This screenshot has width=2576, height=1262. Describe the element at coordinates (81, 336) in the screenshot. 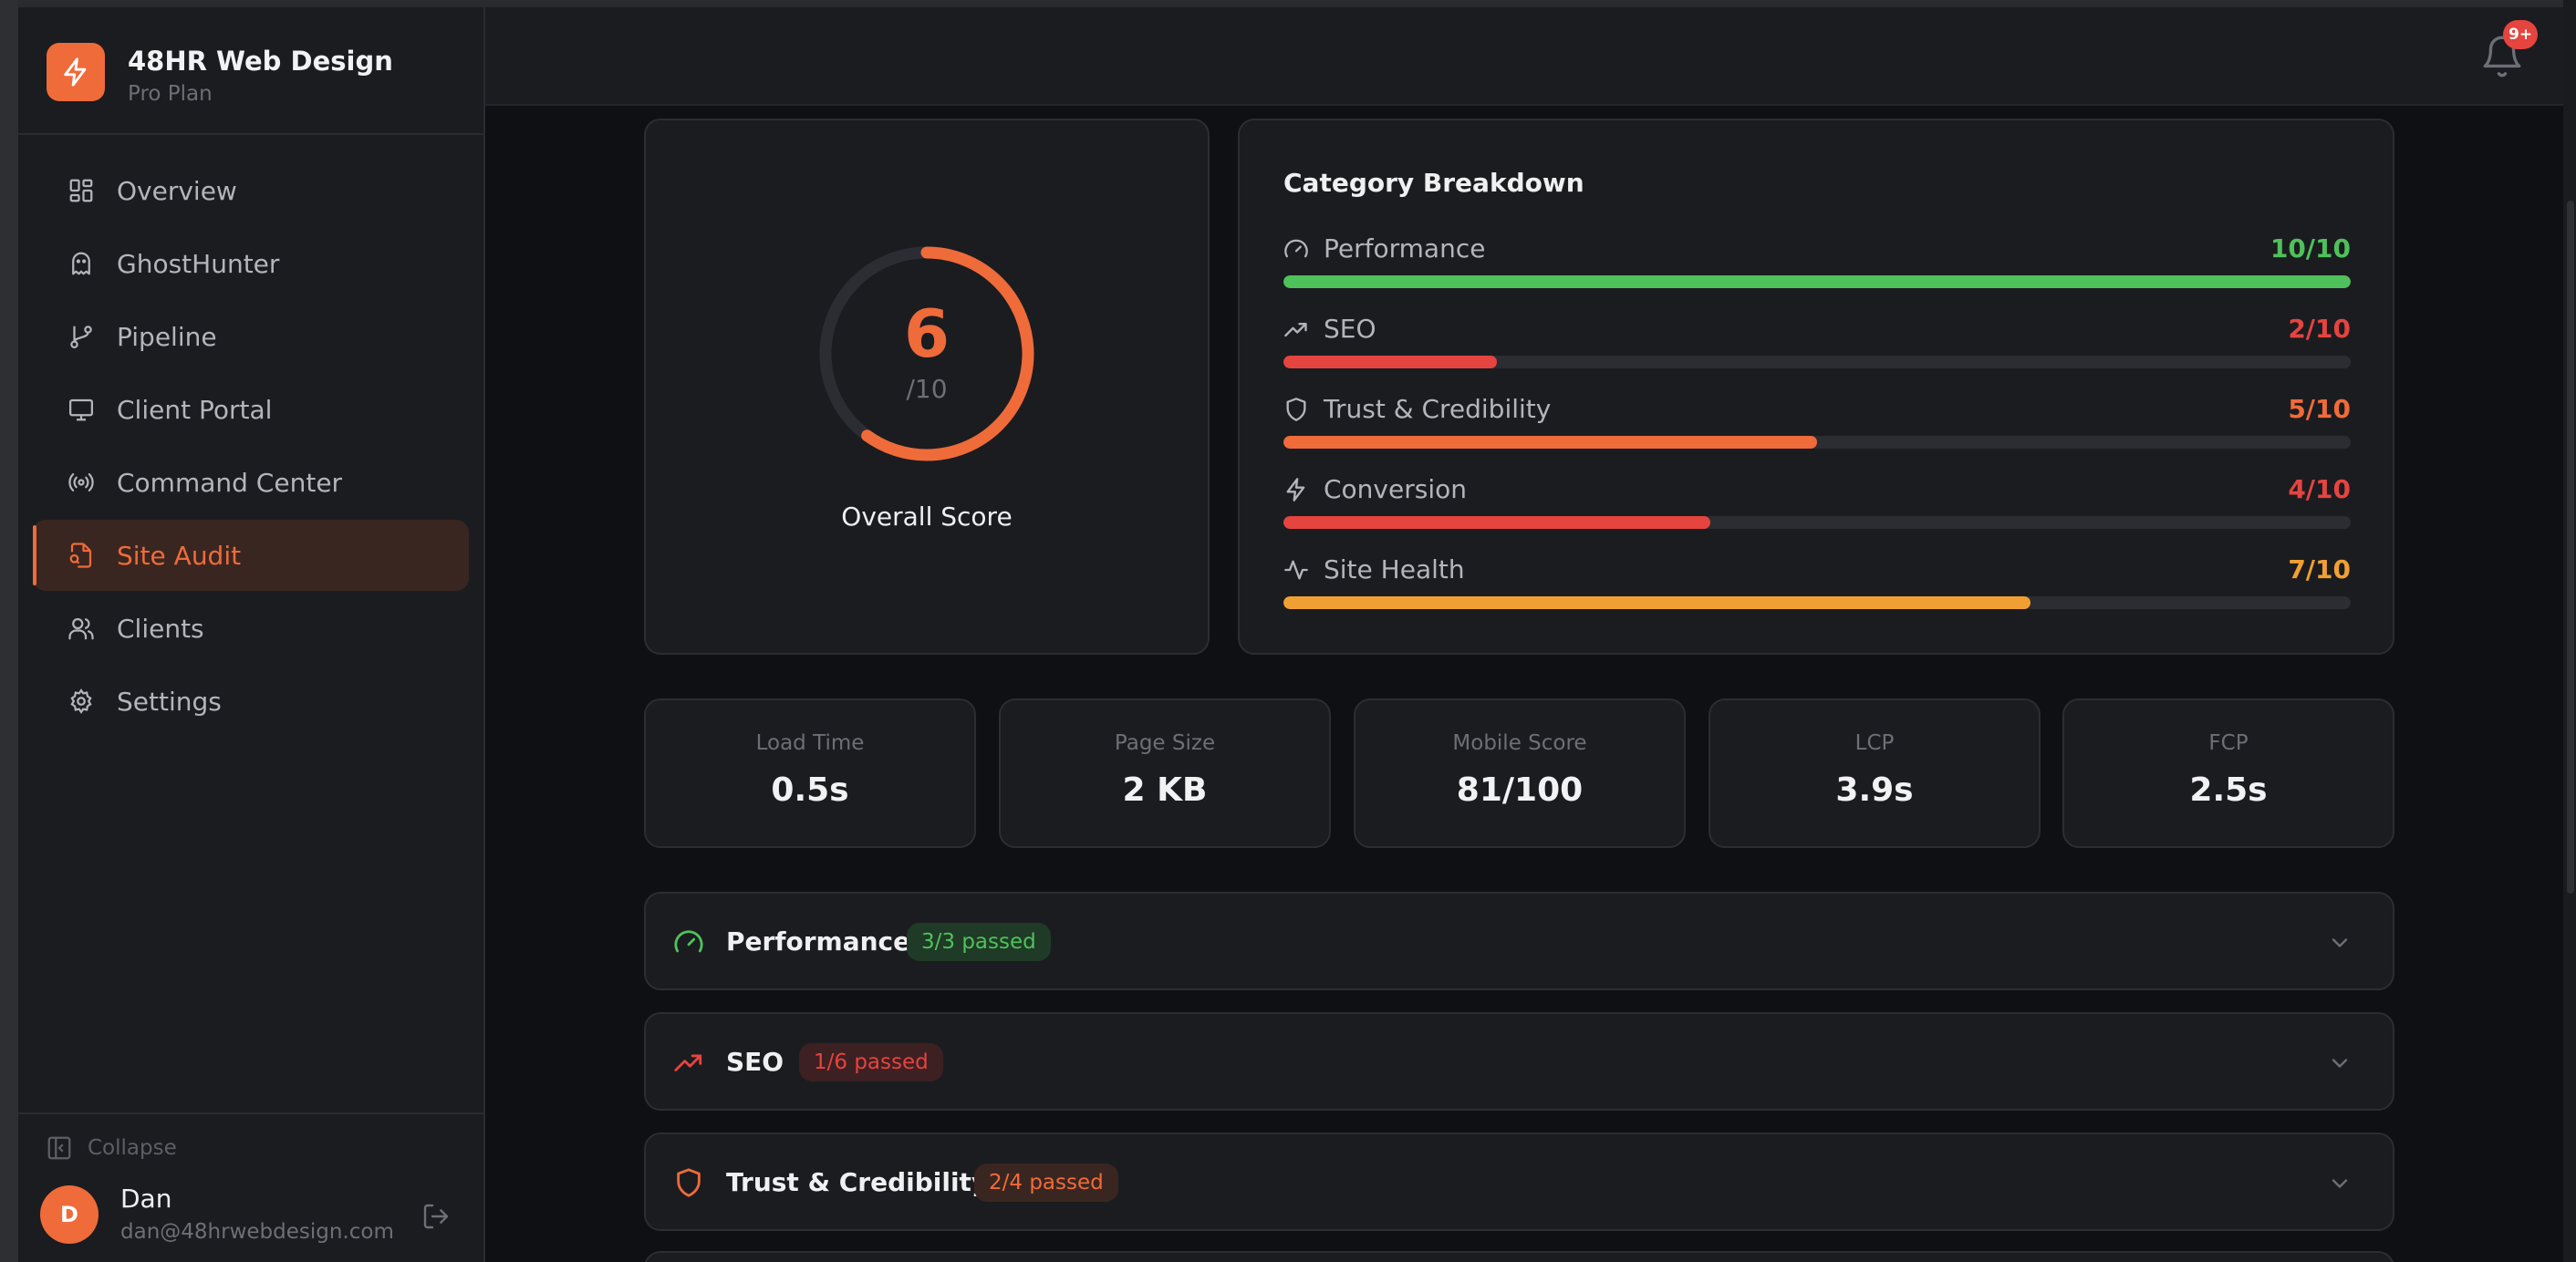

I see `git-branch-icon` at that location.